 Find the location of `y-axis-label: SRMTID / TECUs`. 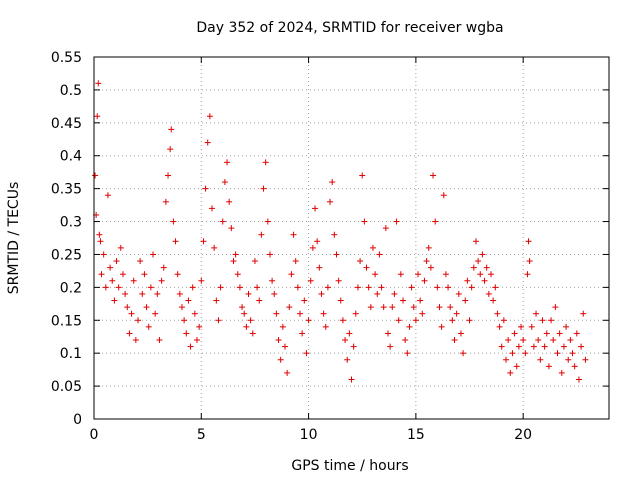

y-axis-label: SRMTID / TECUs is located at coordinates (14, 238).